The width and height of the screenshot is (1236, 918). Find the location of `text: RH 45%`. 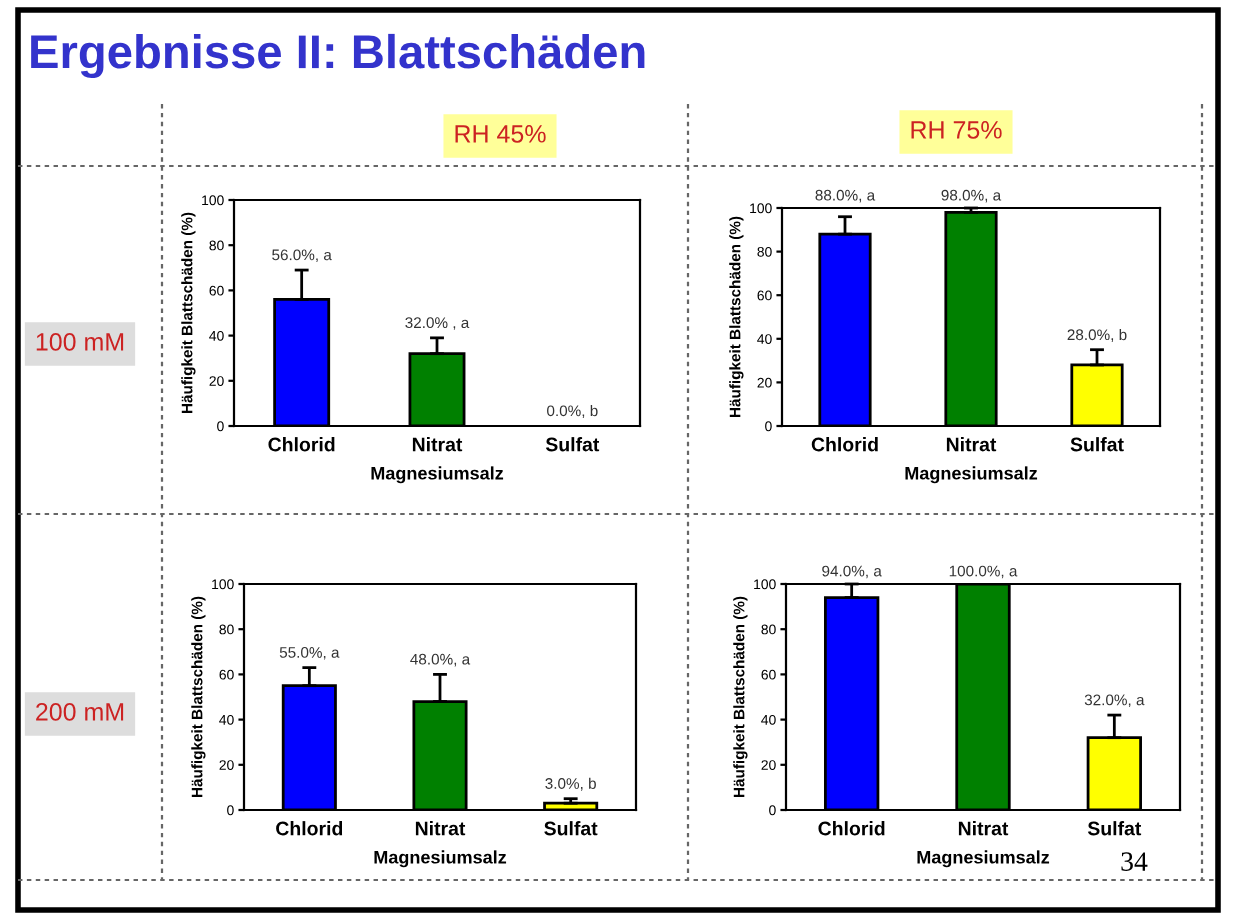

text: RH 45% is located at coordinates (500, 134).